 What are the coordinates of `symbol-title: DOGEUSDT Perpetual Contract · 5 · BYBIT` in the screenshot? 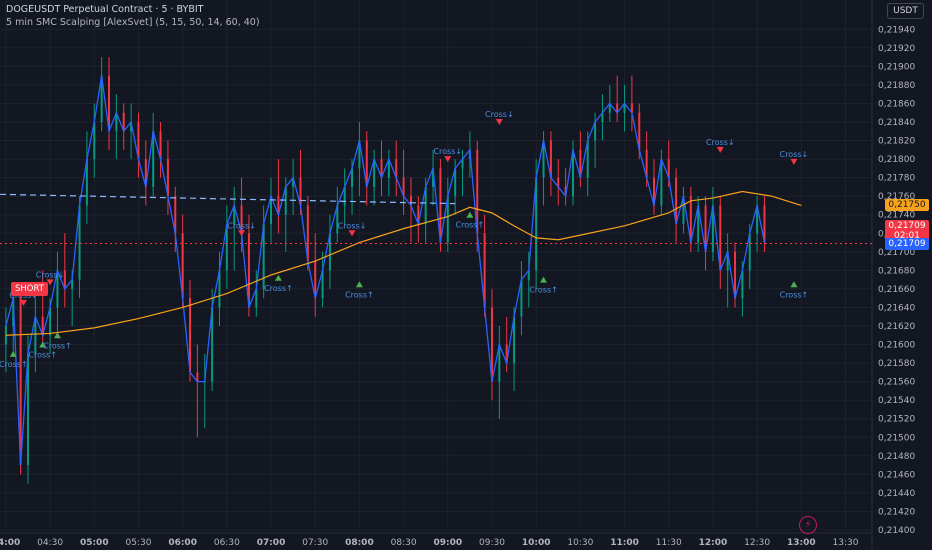 It's located at (105, 9).